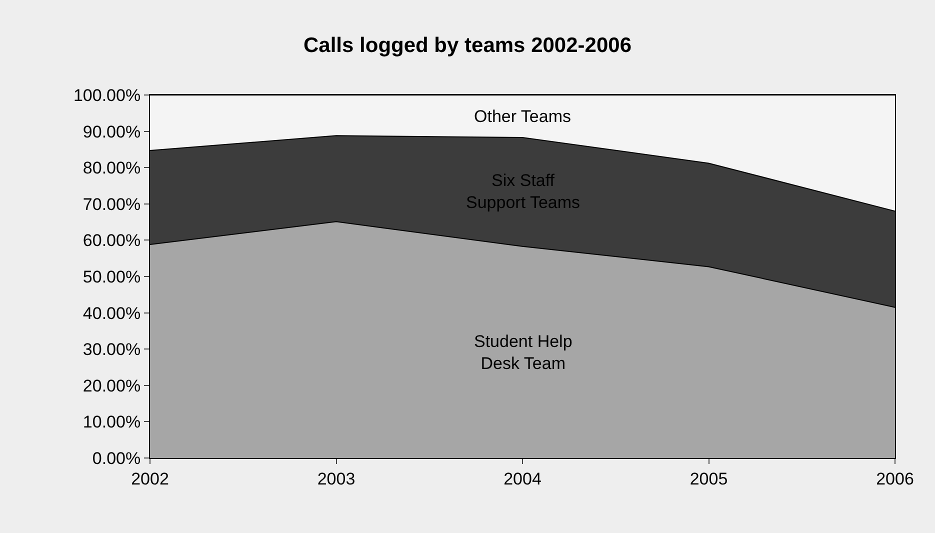  What do you see at coordinates (111, 350) in the screenshot?
I see `y-tick-label: 30.00%` at bounding box center [111, 350].